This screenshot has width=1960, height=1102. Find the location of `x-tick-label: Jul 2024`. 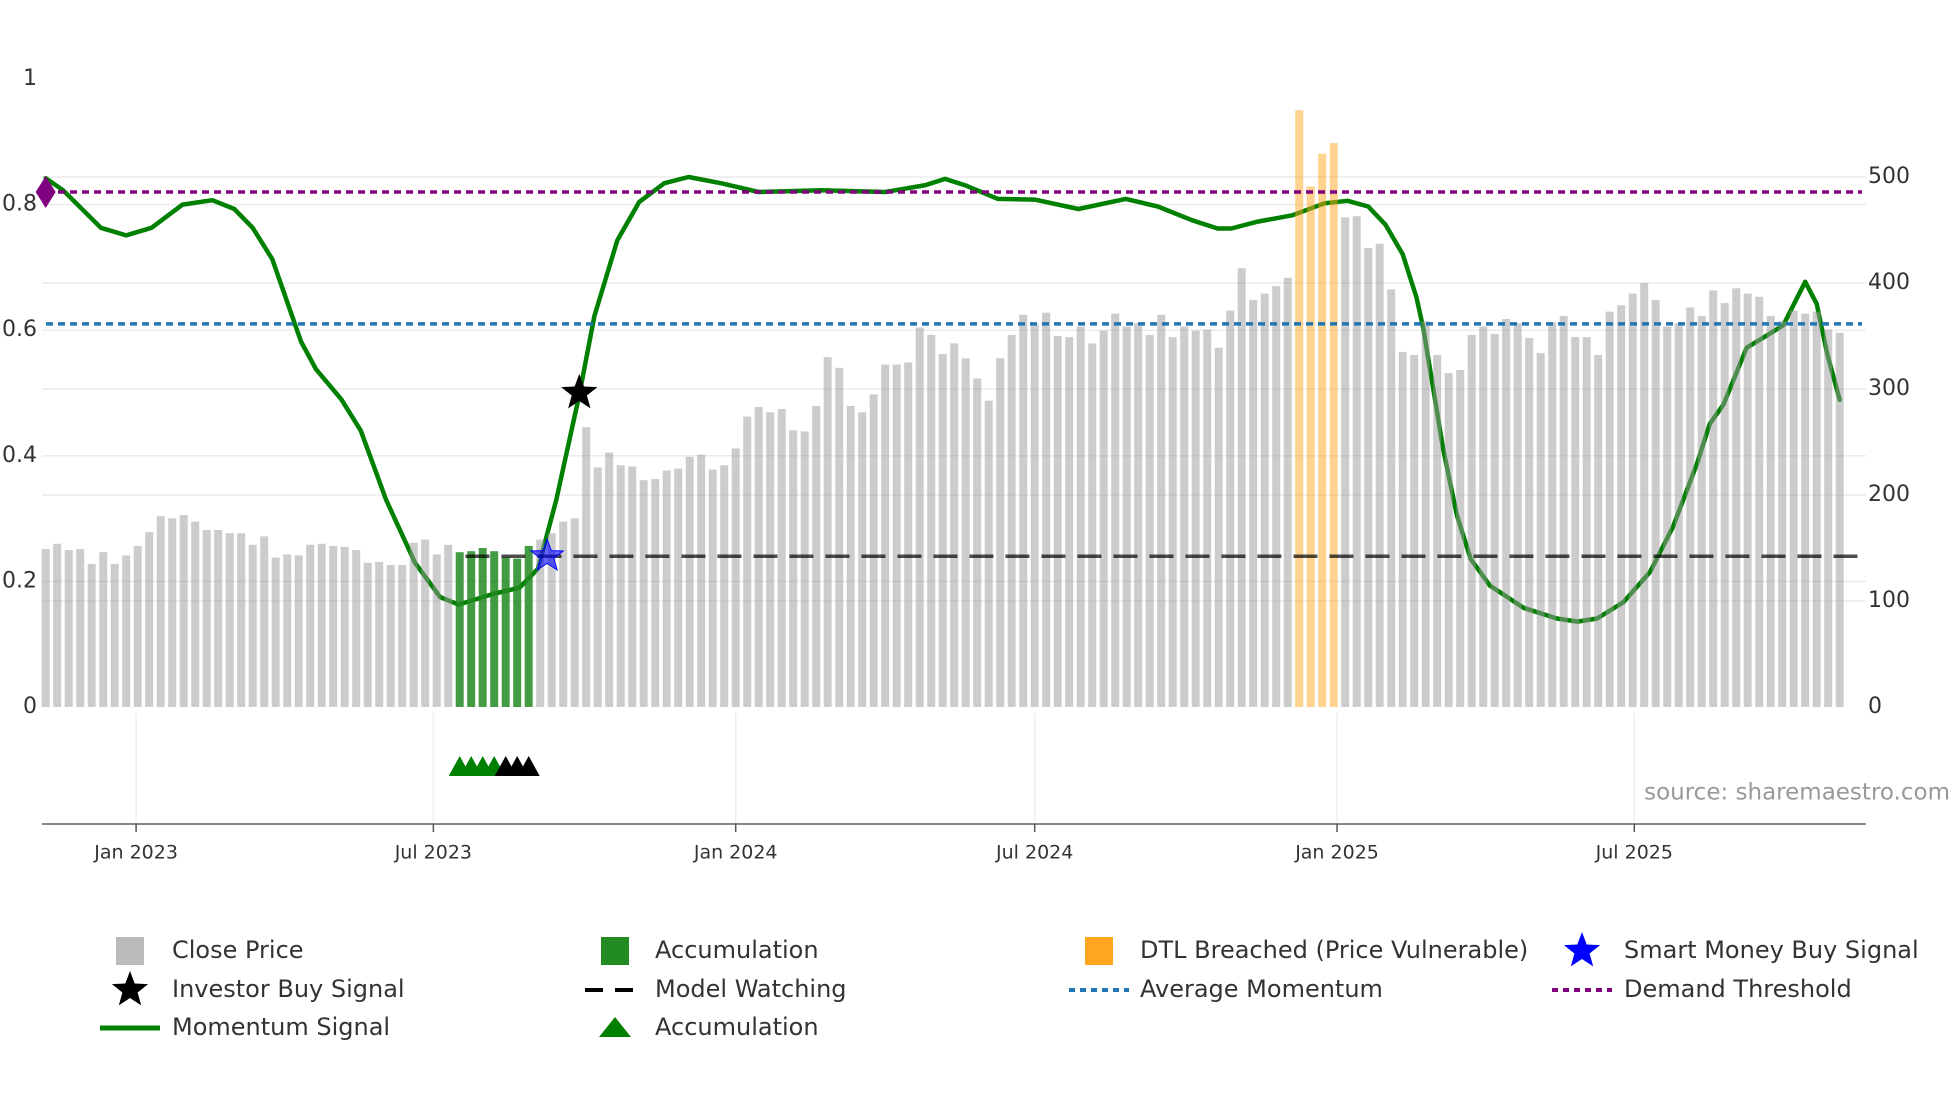

x-tick-label: Jul 2024 is located at coordinates (1034, 853).